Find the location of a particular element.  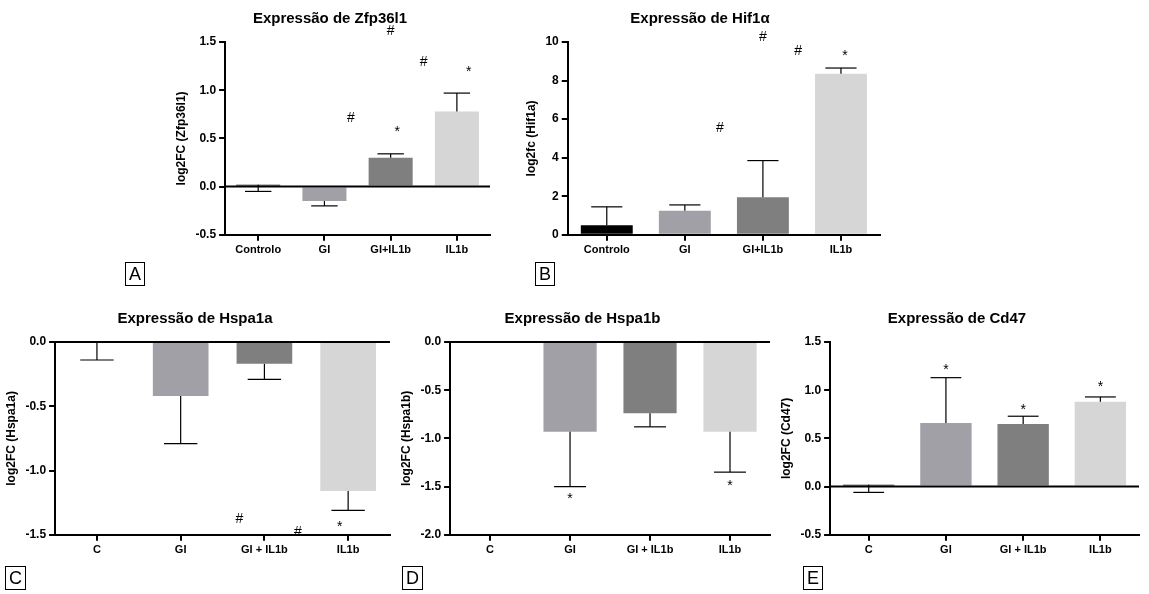

y-axis-title: log2FC (Cd47) is located at coordinates (785, 438).